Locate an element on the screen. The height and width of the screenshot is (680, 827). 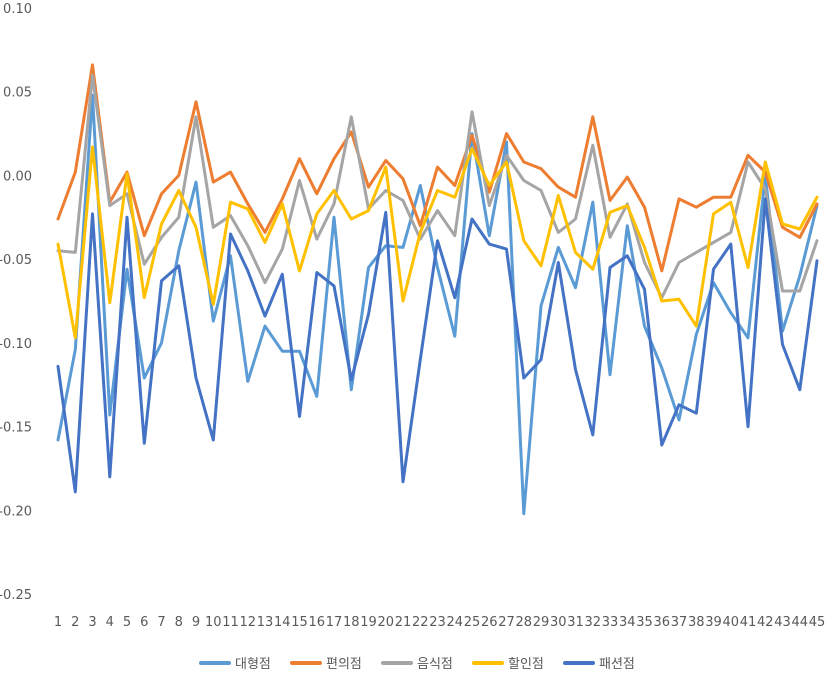
x-tick-label: 6 is located at coordinates (144, 622).